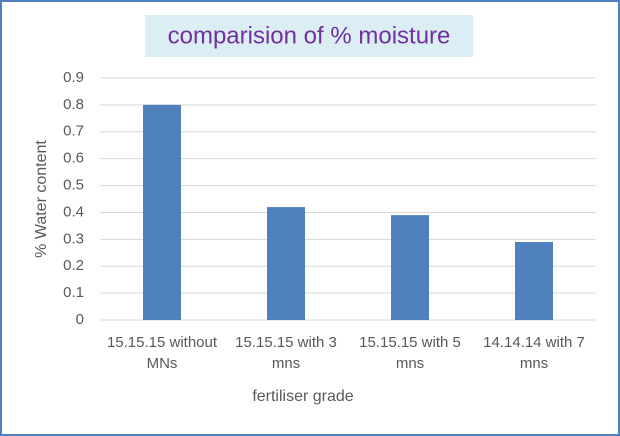 The width and height of the screenshot is (620, 436). Describe the element at coordinates (286, 353) in the screenshot. I see `x-tick-label: 15.15.15 with 3 mns` at that location.